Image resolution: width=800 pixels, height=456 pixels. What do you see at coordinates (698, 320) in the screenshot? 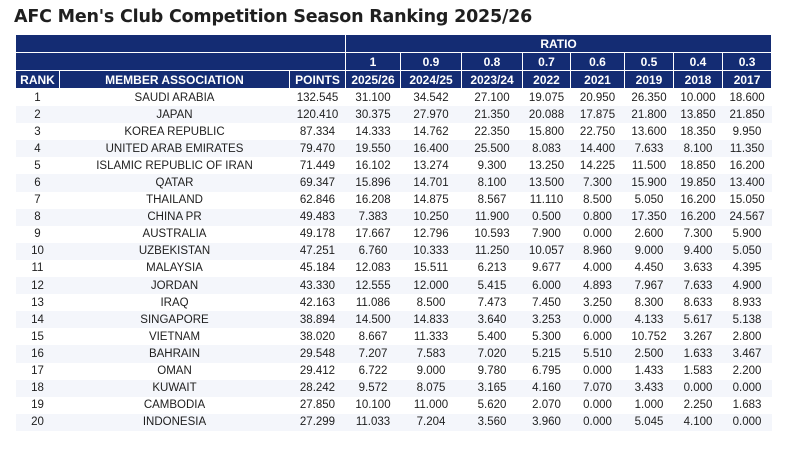
I see `season-value-cell: 5.617` at bounding box center [698, 320].